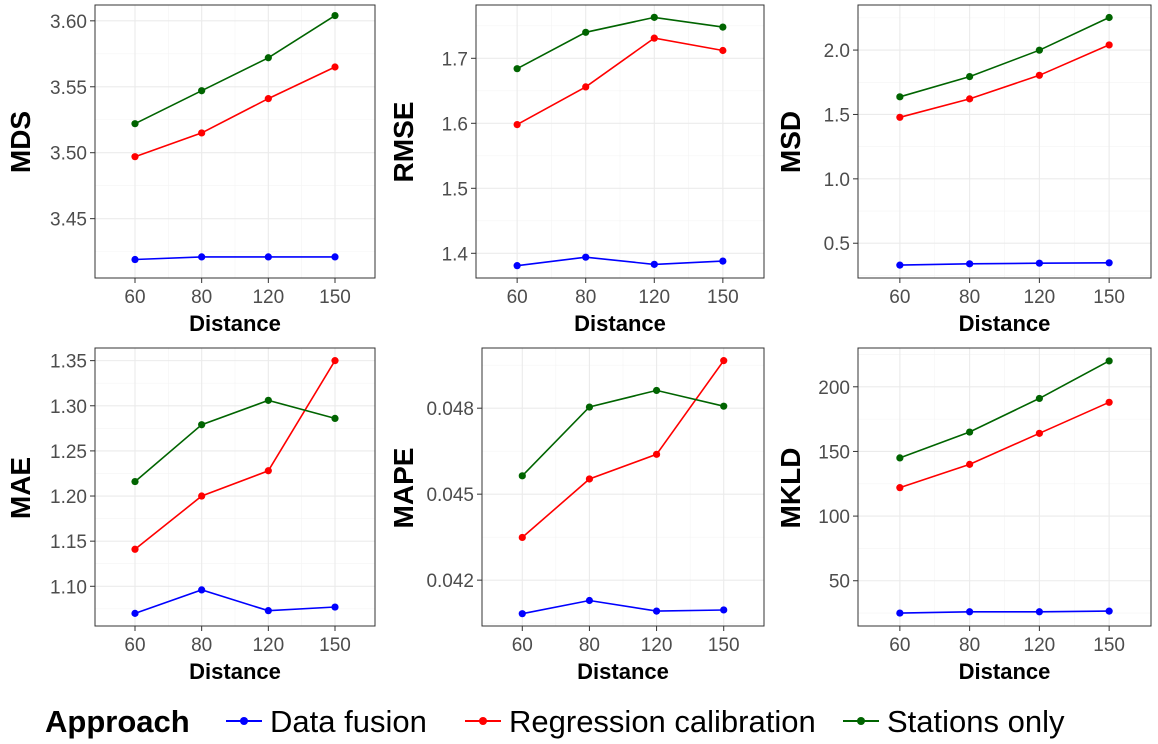 The width and height of the screenshot is (1158, 744). Describe the element at coordinates (68, 154) in the screenshot. I see `y-tick-label: 3.50` at that location.